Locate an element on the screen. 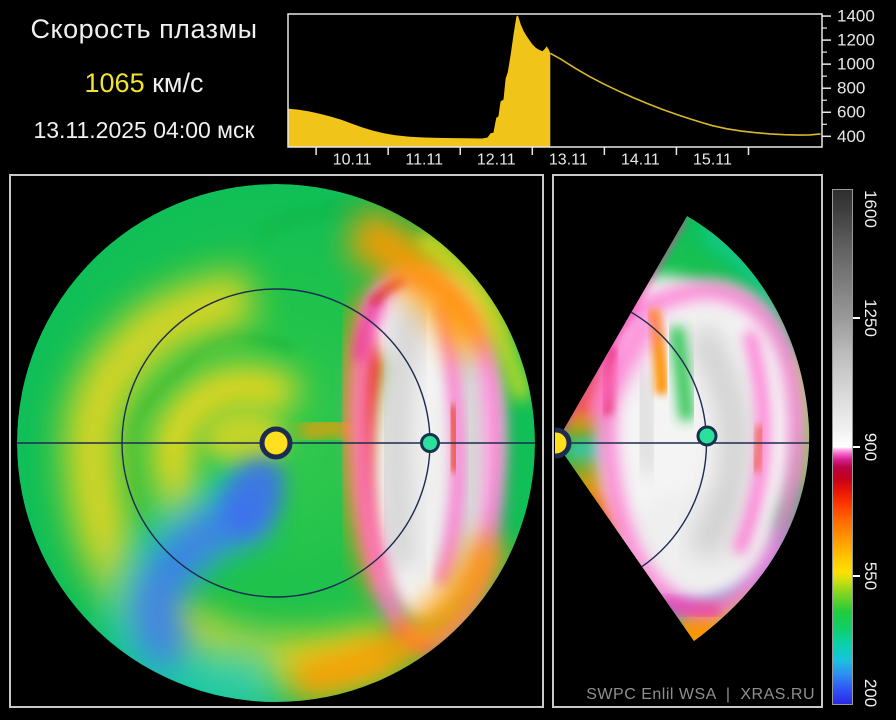  x-tick-label: 10.11 is located at coordinates (352, 160).